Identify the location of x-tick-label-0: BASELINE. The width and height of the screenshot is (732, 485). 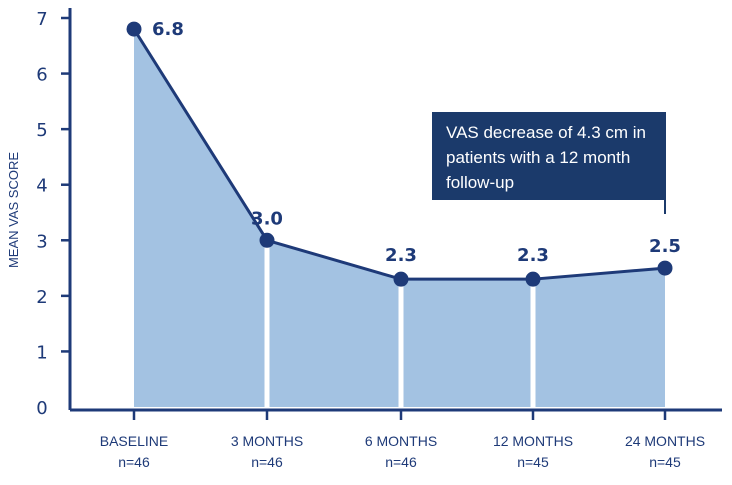
(134, 441).